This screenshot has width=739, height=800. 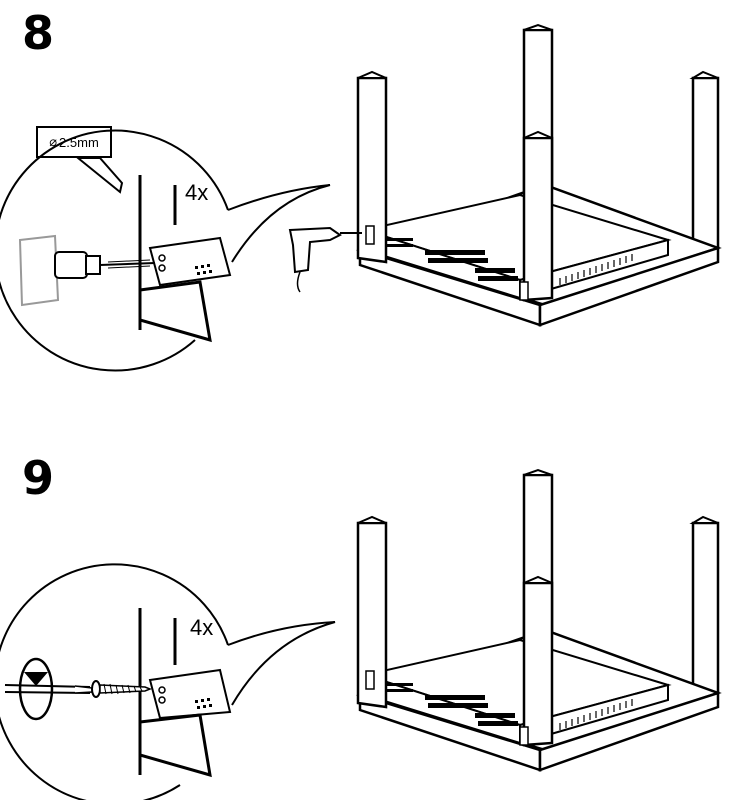 What do you see at coordinates (53, 141) in the screenshot?
I see `diameter-symbol: ⌀` at bounding box center [53, 141].